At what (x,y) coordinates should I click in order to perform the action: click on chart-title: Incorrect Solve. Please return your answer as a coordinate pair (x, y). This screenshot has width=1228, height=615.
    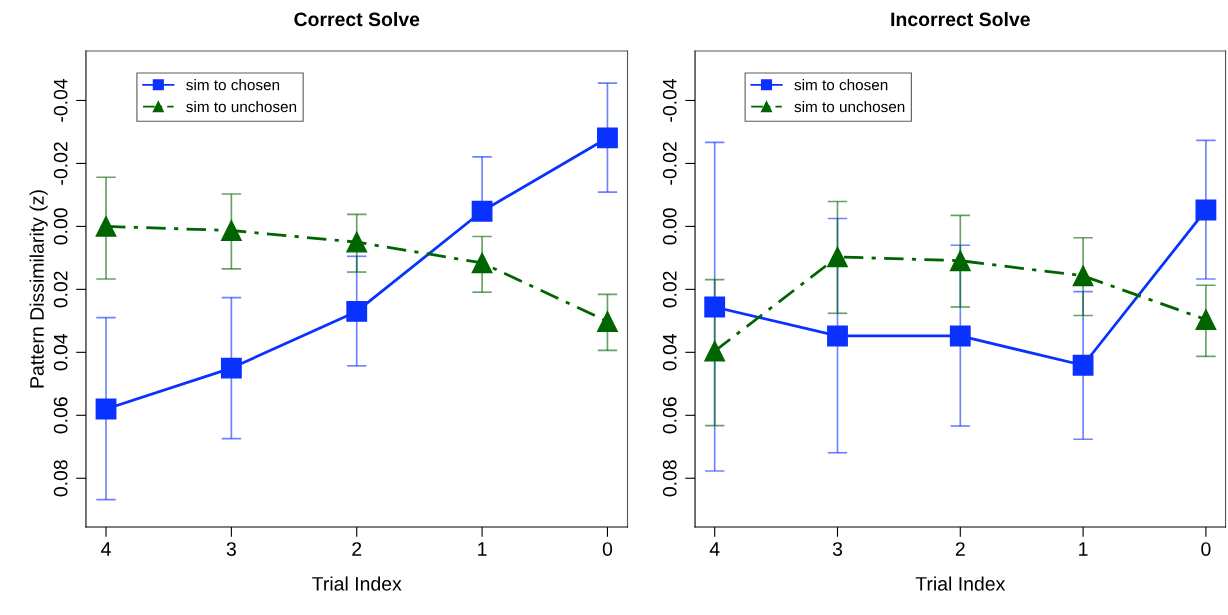
    Looking at the image, I should click on (960, 19).